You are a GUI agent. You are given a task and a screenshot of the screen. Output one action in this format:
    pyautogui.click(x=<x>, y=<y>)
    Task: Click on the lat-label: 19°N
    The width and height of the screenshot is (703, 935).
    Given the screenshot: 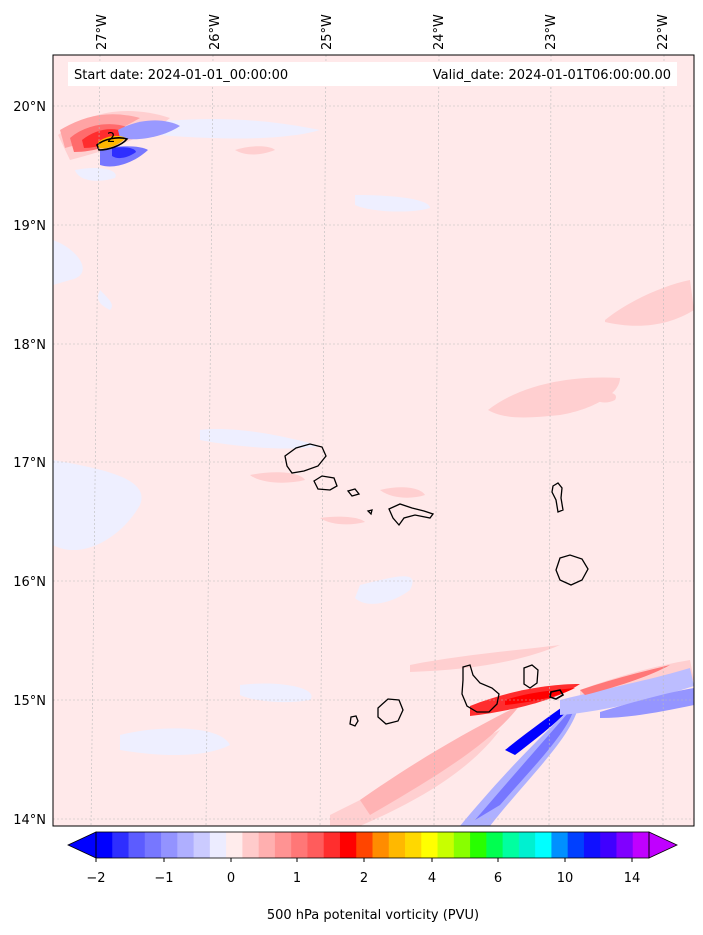 What is the action you would take?
    pyautogui.click(x=29, y=226)
    